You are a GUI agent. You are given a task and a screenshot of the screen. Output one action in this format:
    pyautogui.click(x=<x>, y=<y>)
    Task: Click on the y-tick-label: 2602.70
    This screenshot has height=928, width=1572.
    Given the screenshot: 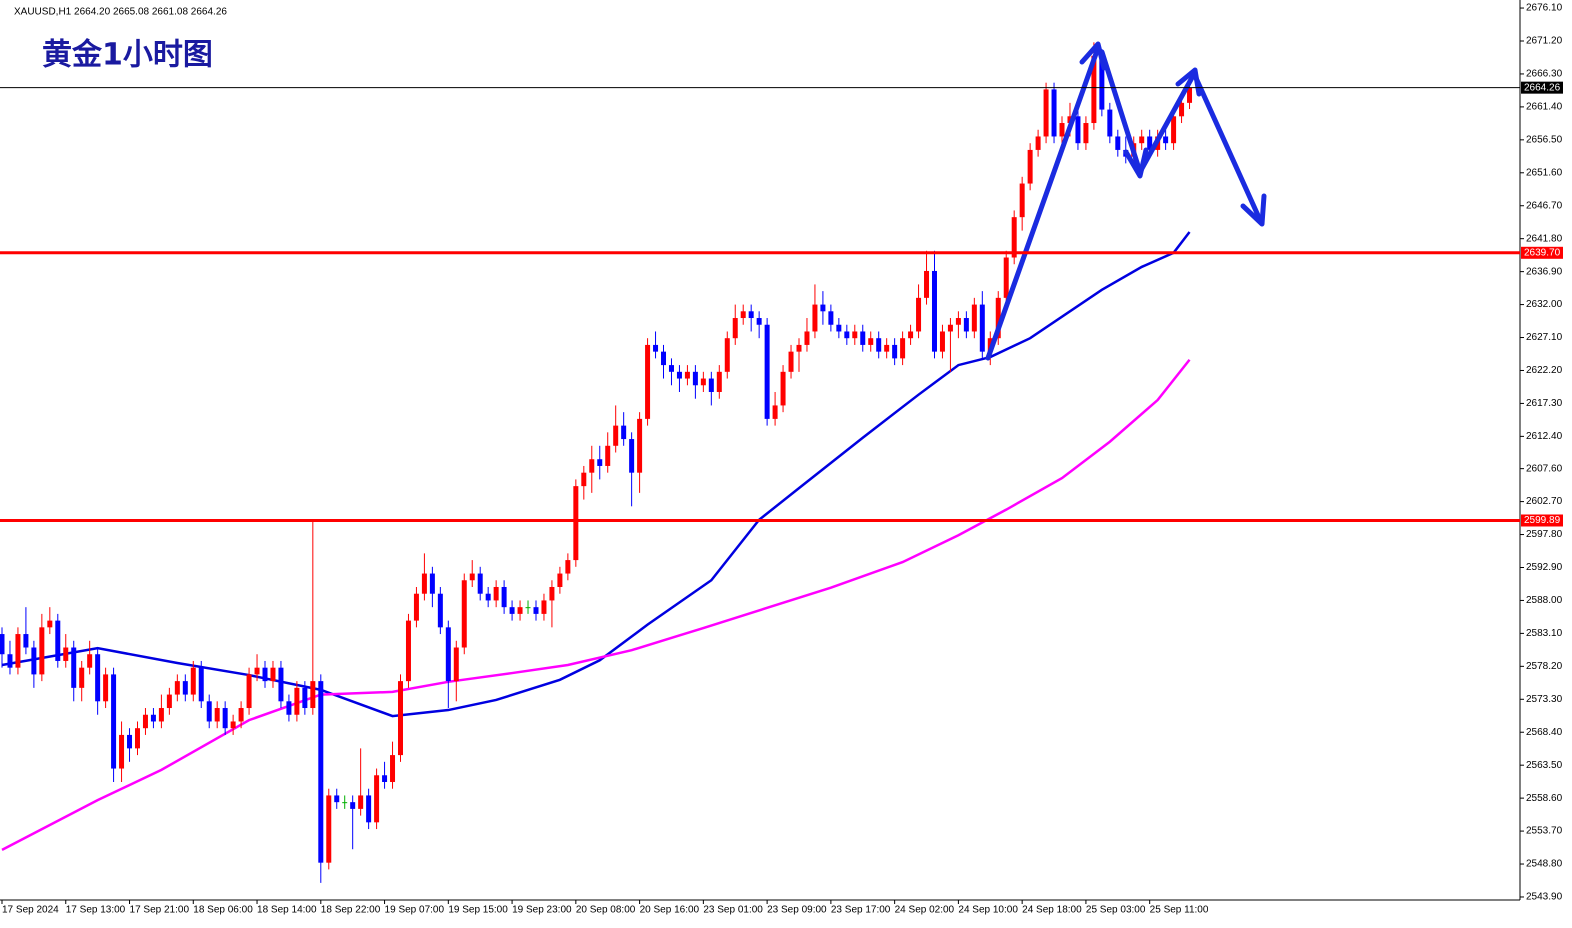 What is the action you would take?
    pyautogui.click(x=1544, y=501)
    